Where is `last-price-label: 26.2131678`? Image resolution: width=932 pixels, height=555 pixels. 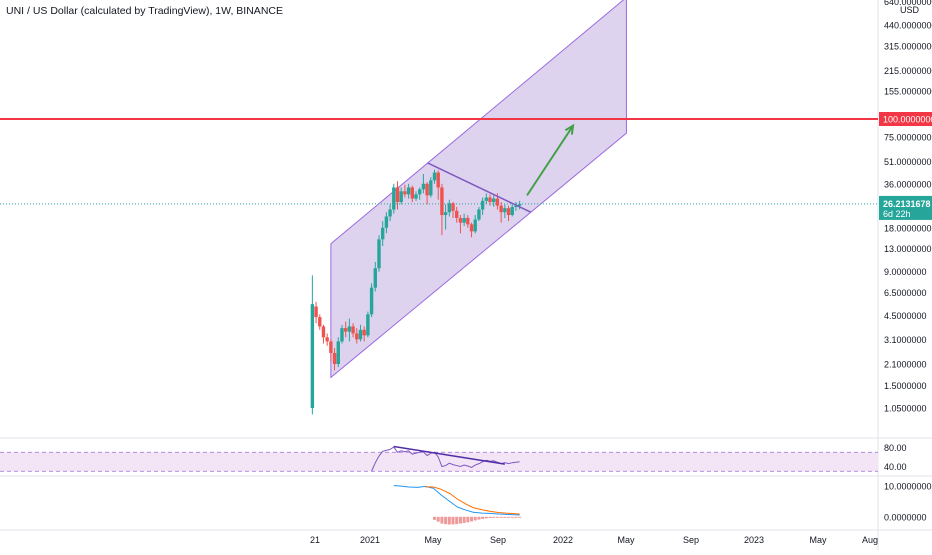 last-price-label: 26.2131678 is located at coordinates (907, 204).